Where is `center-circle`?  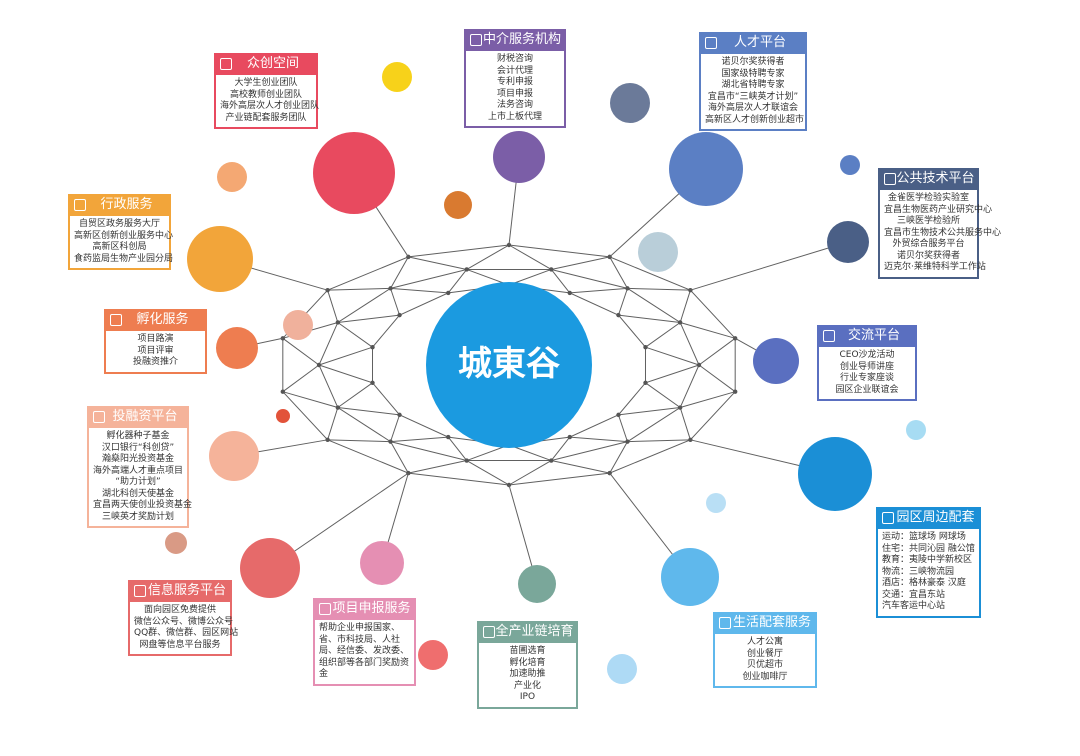
center-circle is located at coordinates (509, 365).